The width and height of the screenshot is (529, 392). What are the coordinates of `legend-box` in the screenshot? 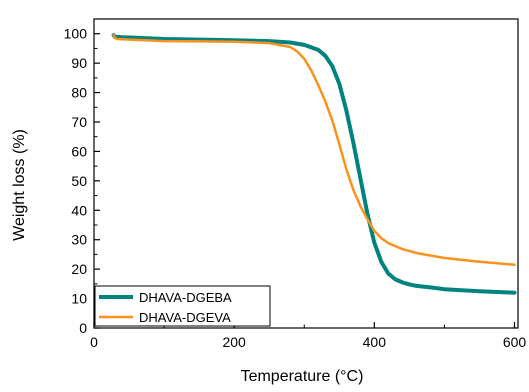 It's located at (182, 306).